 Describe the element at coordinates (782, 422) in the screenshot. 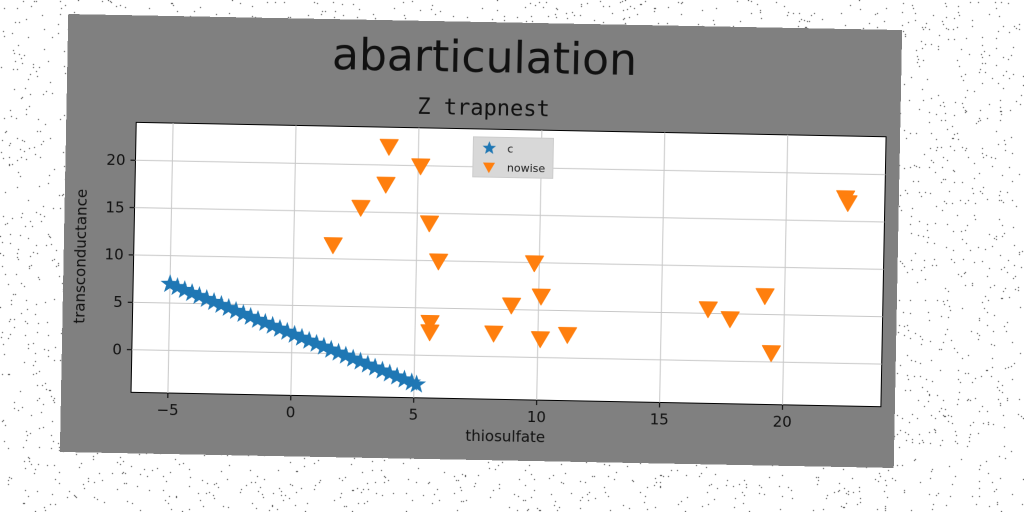

I see `x-tick-label: 20` at that location.